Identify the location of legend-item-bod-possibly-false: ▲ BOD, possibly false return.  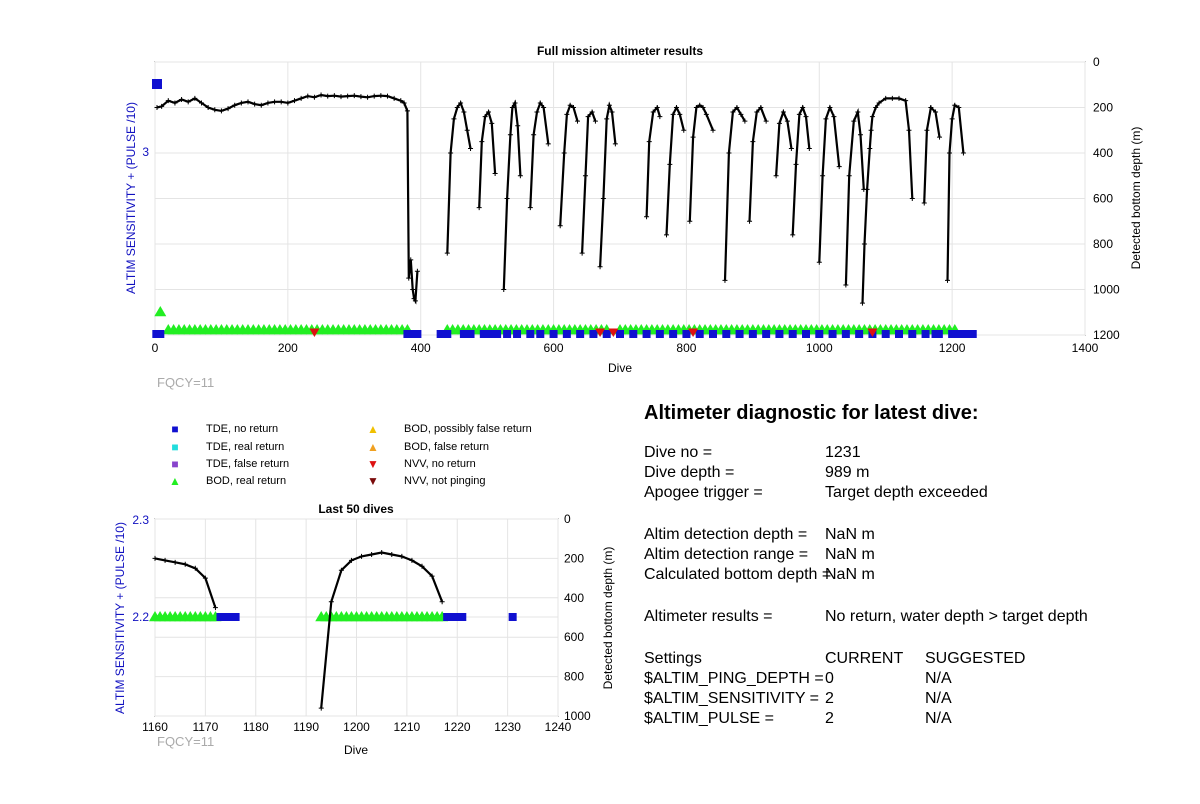
(449, 429).